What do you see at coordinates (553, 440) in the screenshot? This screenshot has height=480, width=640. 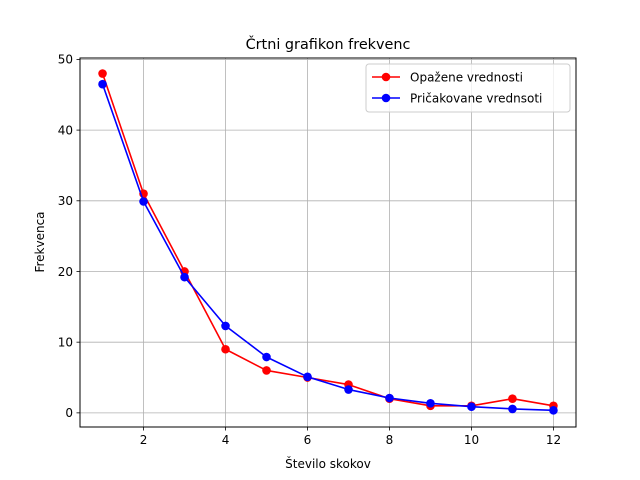 I see `x-tick-label: 12` at bounding box center [553, 440].